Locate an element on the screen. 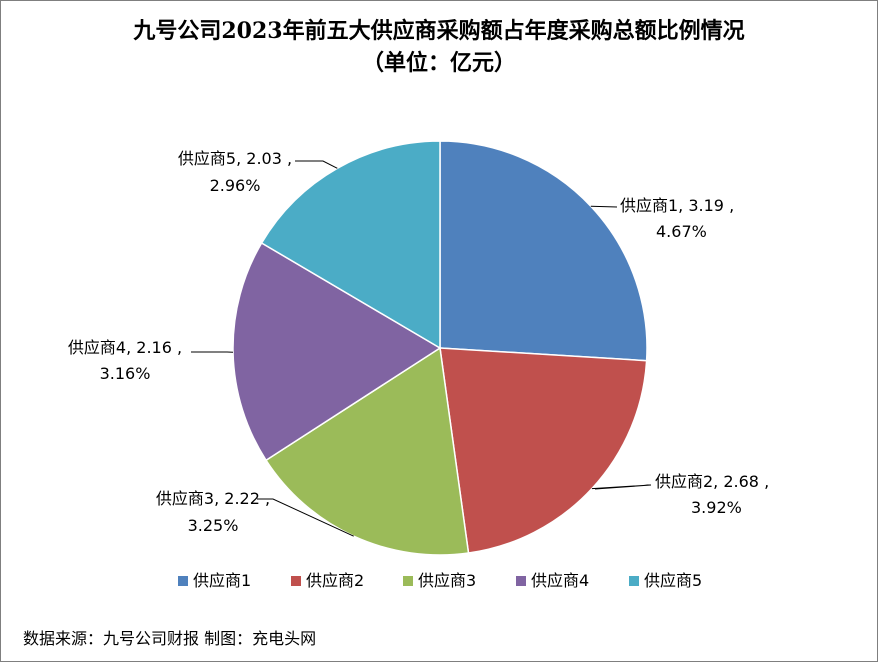 The height and width of the screenshot is (662, 878). legend: 供应商1 供应商2 供应商3 供应商4 供应商5 is located at coordinates (440, 580).